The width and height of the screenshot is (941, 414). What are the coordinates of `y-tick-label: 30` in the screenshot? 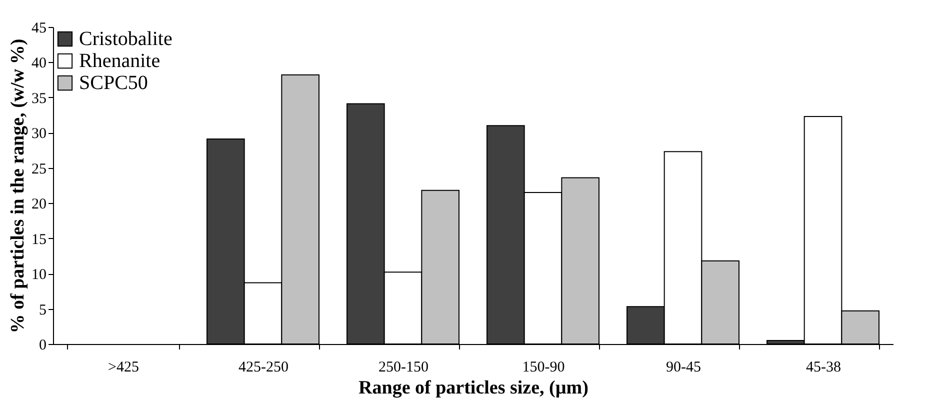 It's located at (39, 134).